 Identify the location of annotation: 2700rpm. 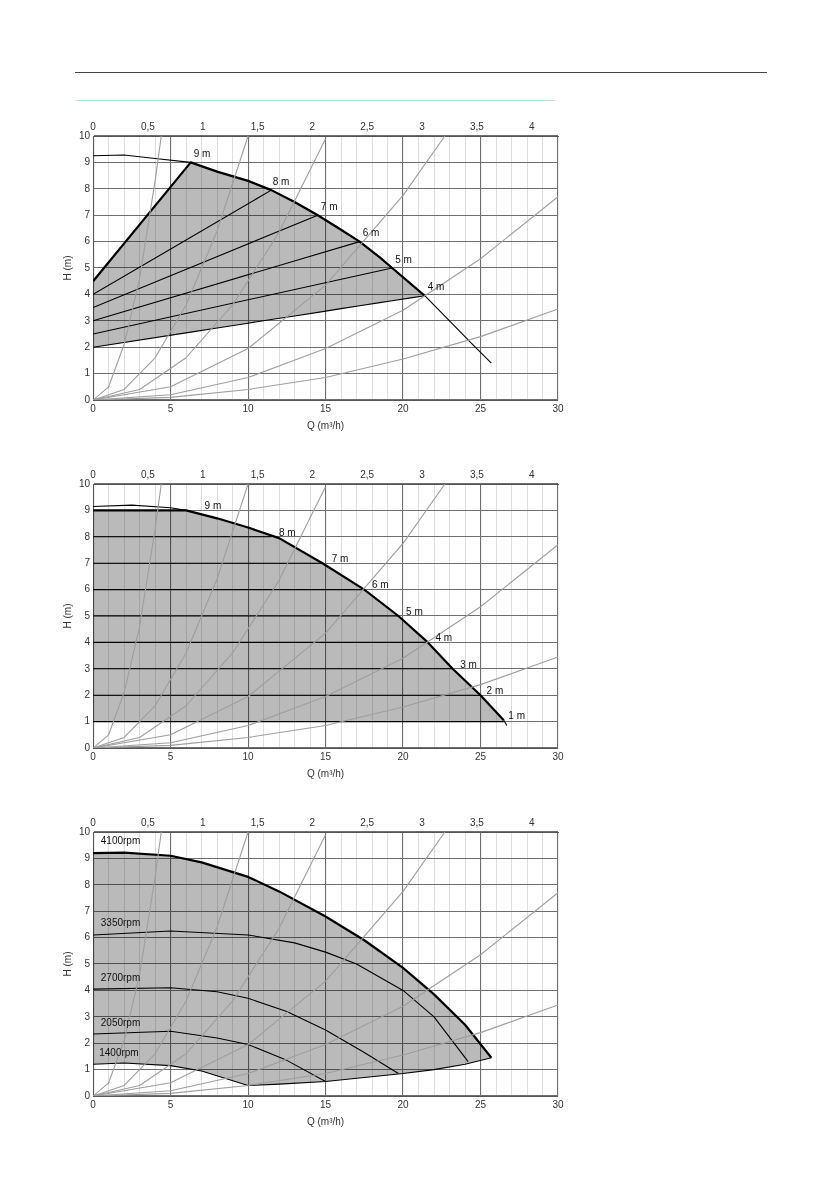
(120, 978).